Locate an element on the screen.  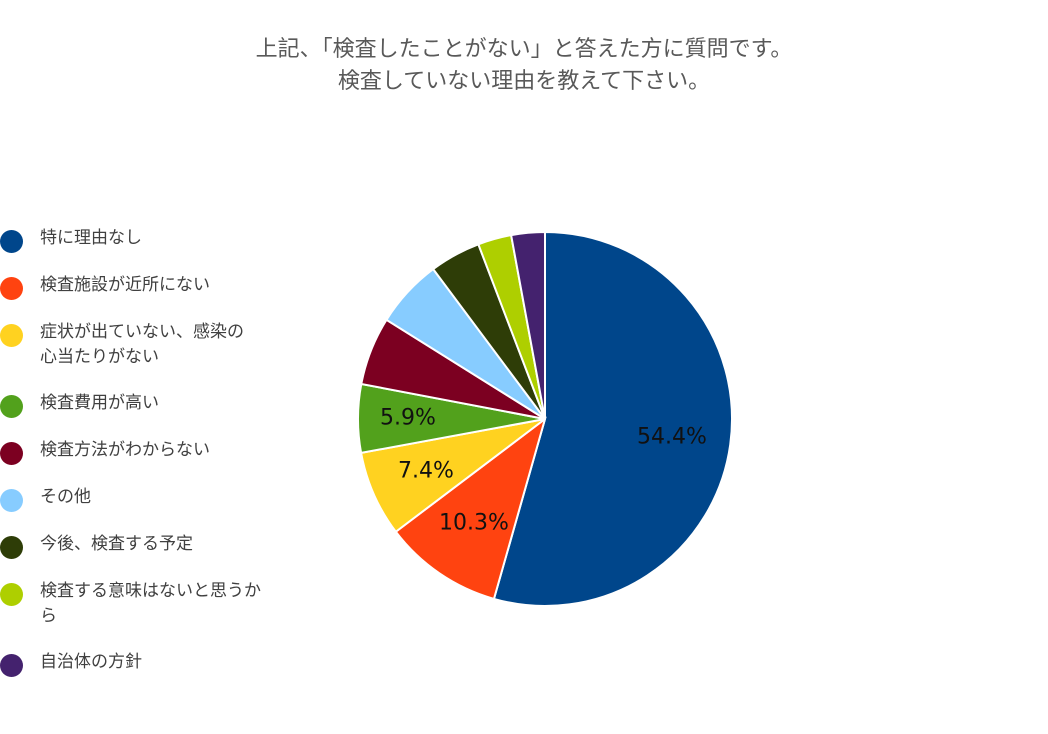
legend-label-line: 検査施設が近所にない is located at coordinates (125, 285).